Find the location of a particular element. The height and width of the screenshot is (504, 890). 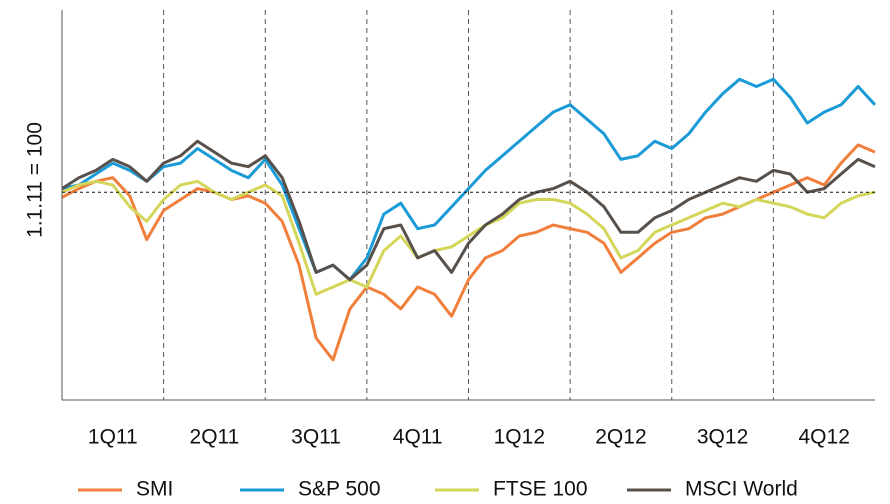

legend-label: MSCI World is located at coordinates (741, 489).